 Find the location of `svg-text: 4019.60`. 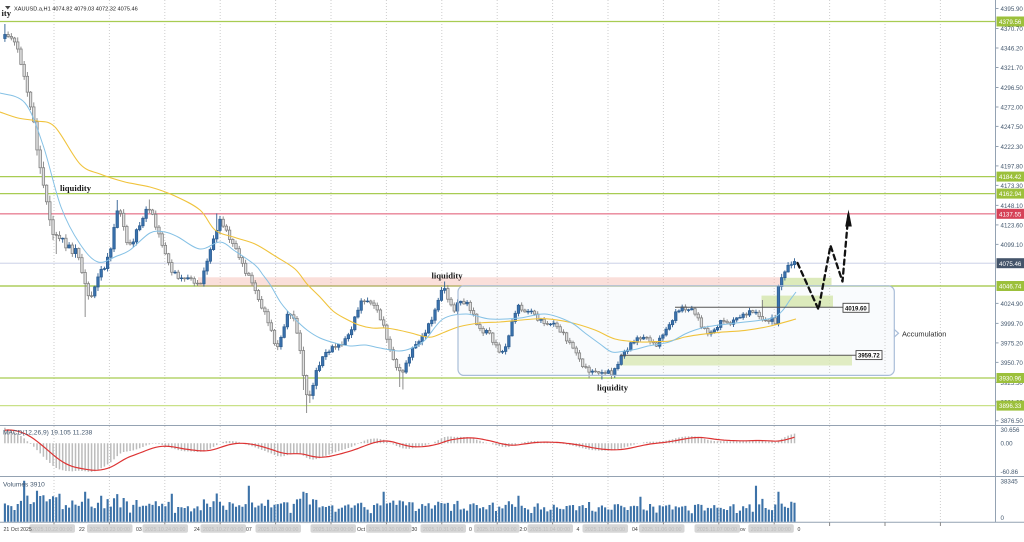

svg-text: 4019.60 is located at coordinates (856, 309).